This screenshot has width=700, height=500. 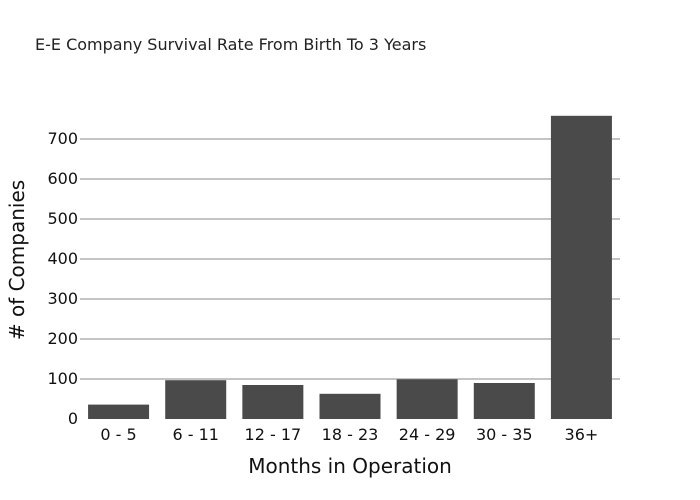 I want to click on x-tick-label: 18 - 23, so click(x=350, y=434).